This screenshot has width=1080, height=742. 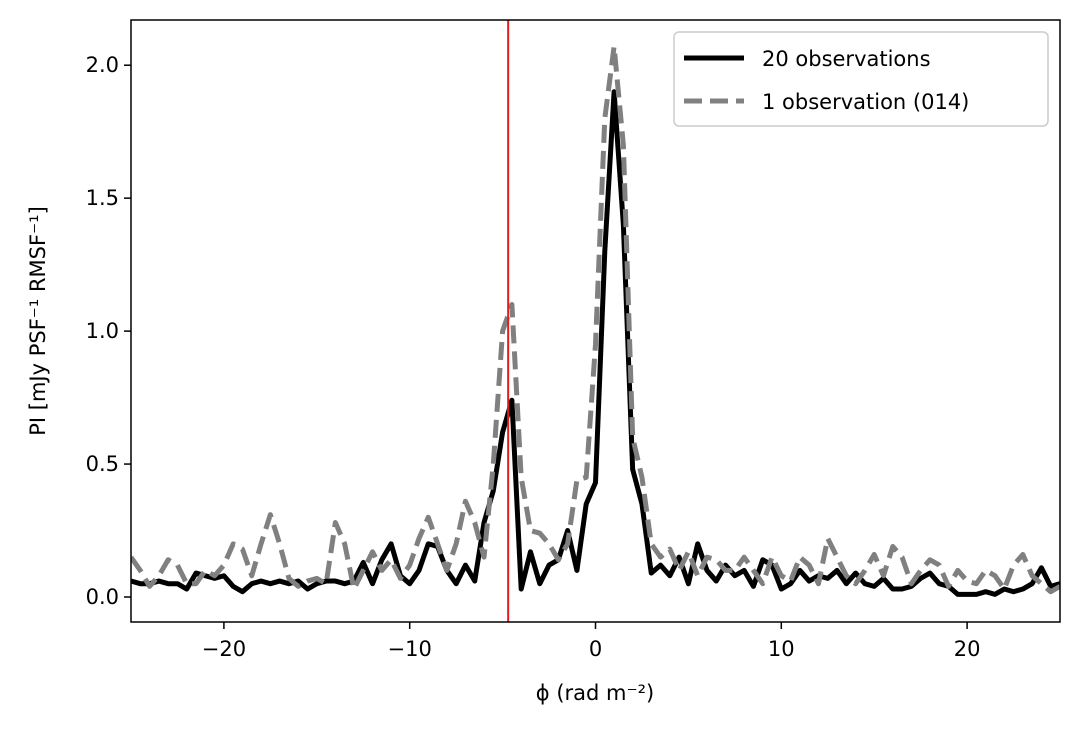 I want to click on x-tick-label: 0, so click(x=595, y=649).